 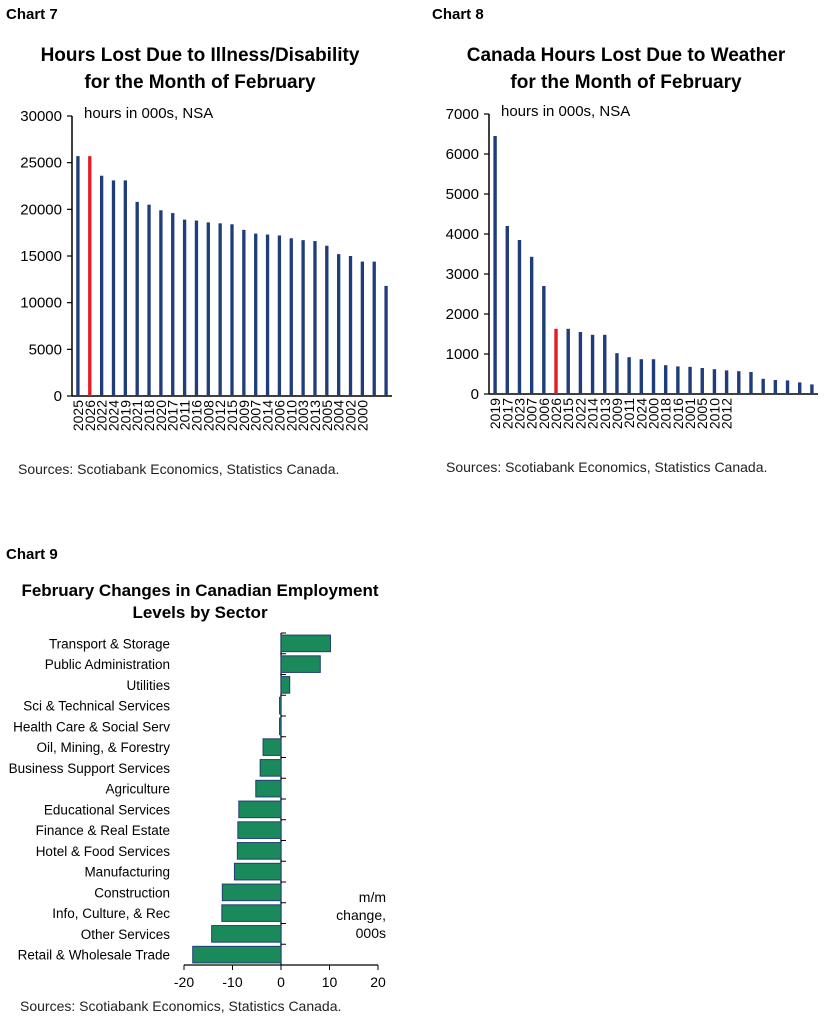 What do you see at coordinates (641, 413) in the screenshot?
I see `chart8-x-tick-label: 2024` at bounding box center [641, 413].